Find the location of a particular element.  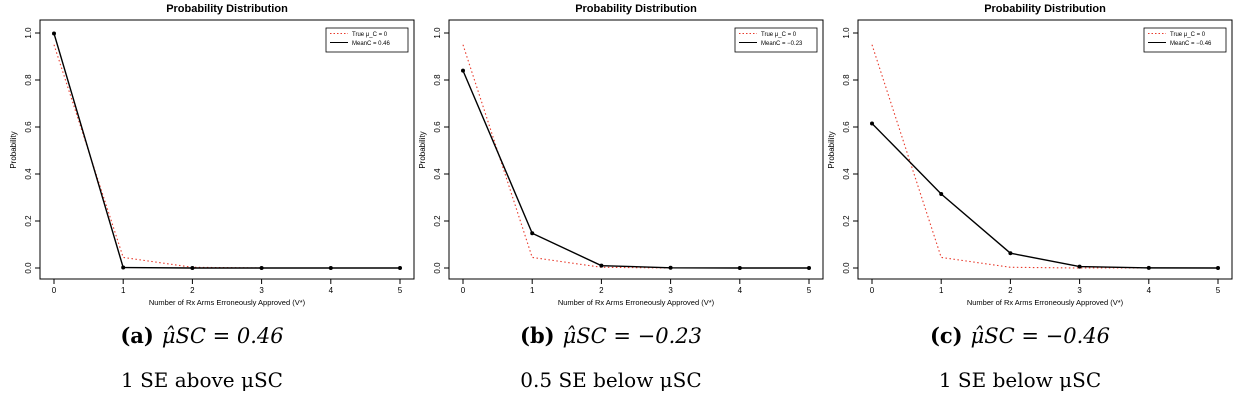

caption-a: (a) μ̂SC = 0.46 is located at coordinates (202, 335).